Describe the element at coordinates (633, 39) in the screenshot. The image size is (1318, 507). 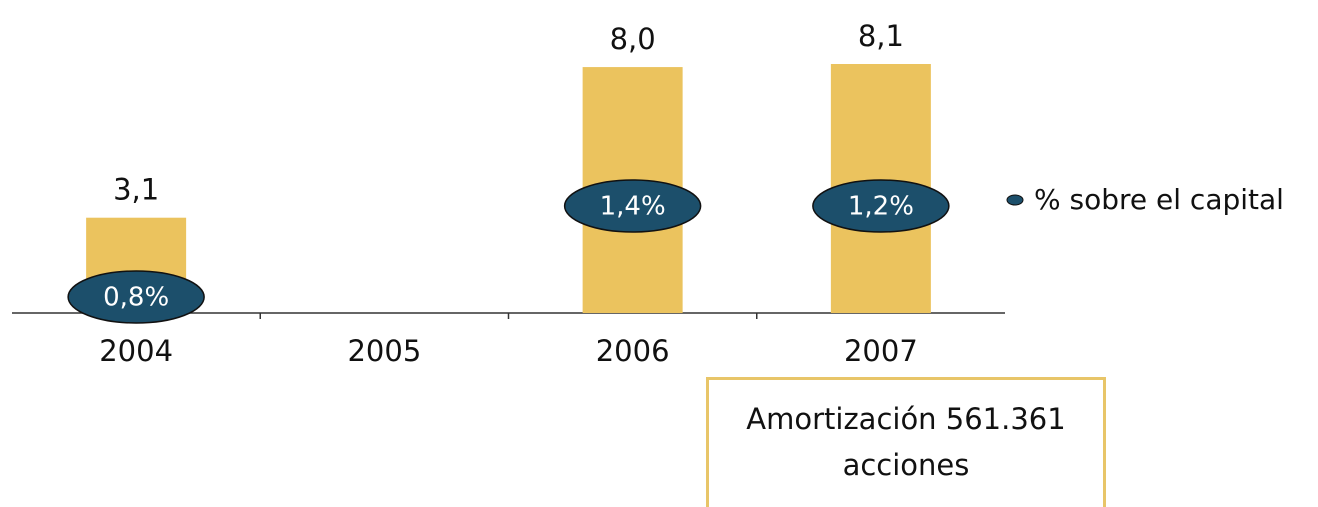
I see `value-label: 8,0` at that location.